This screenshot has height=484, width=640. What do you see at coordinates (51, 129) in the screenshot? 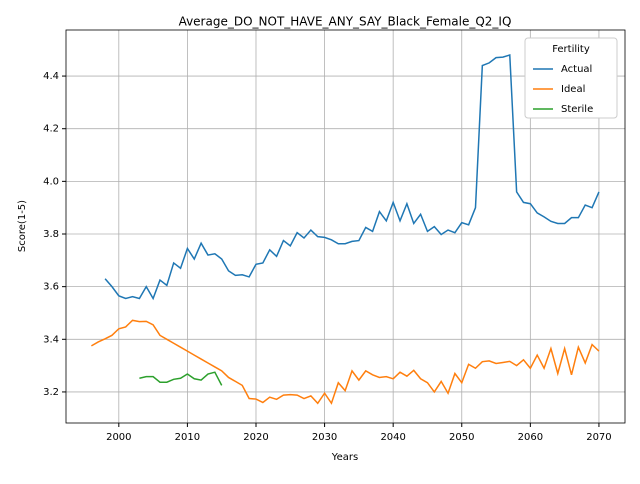
I see `y-tick-label: 4.2` at bounding box center [51, 129].